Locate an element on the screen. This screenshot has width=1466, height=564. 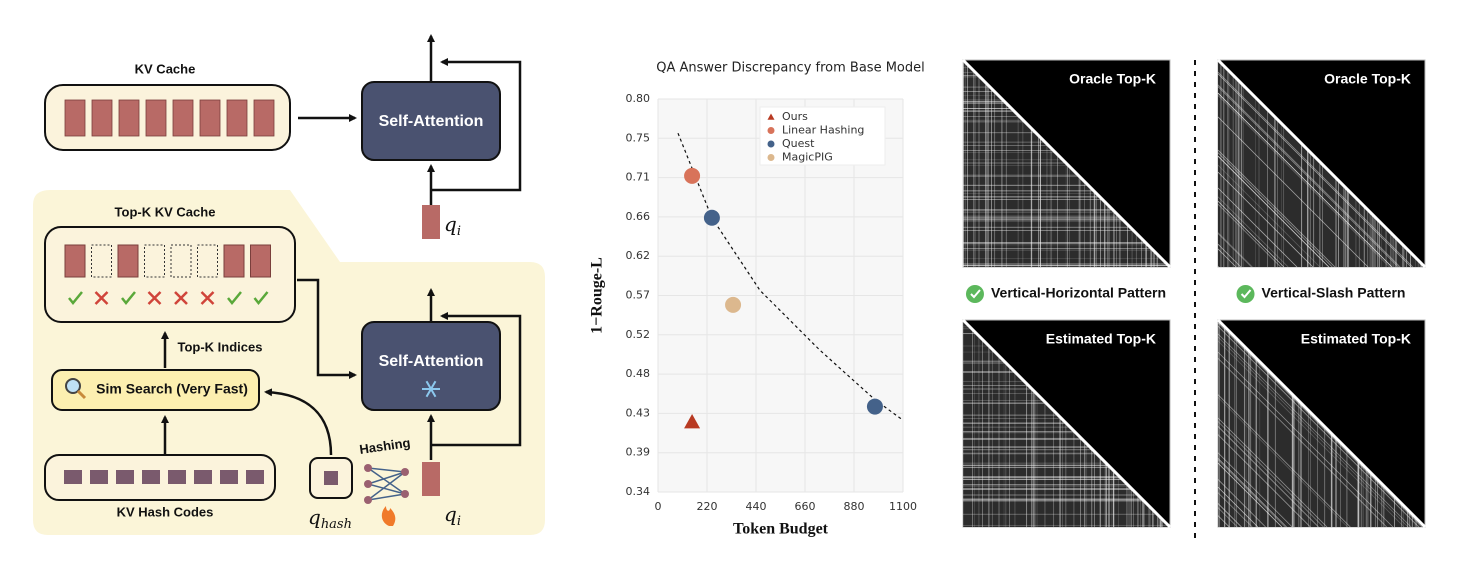
y-axis-label: 1−Rouge-L is located at coordinates (597, 295).